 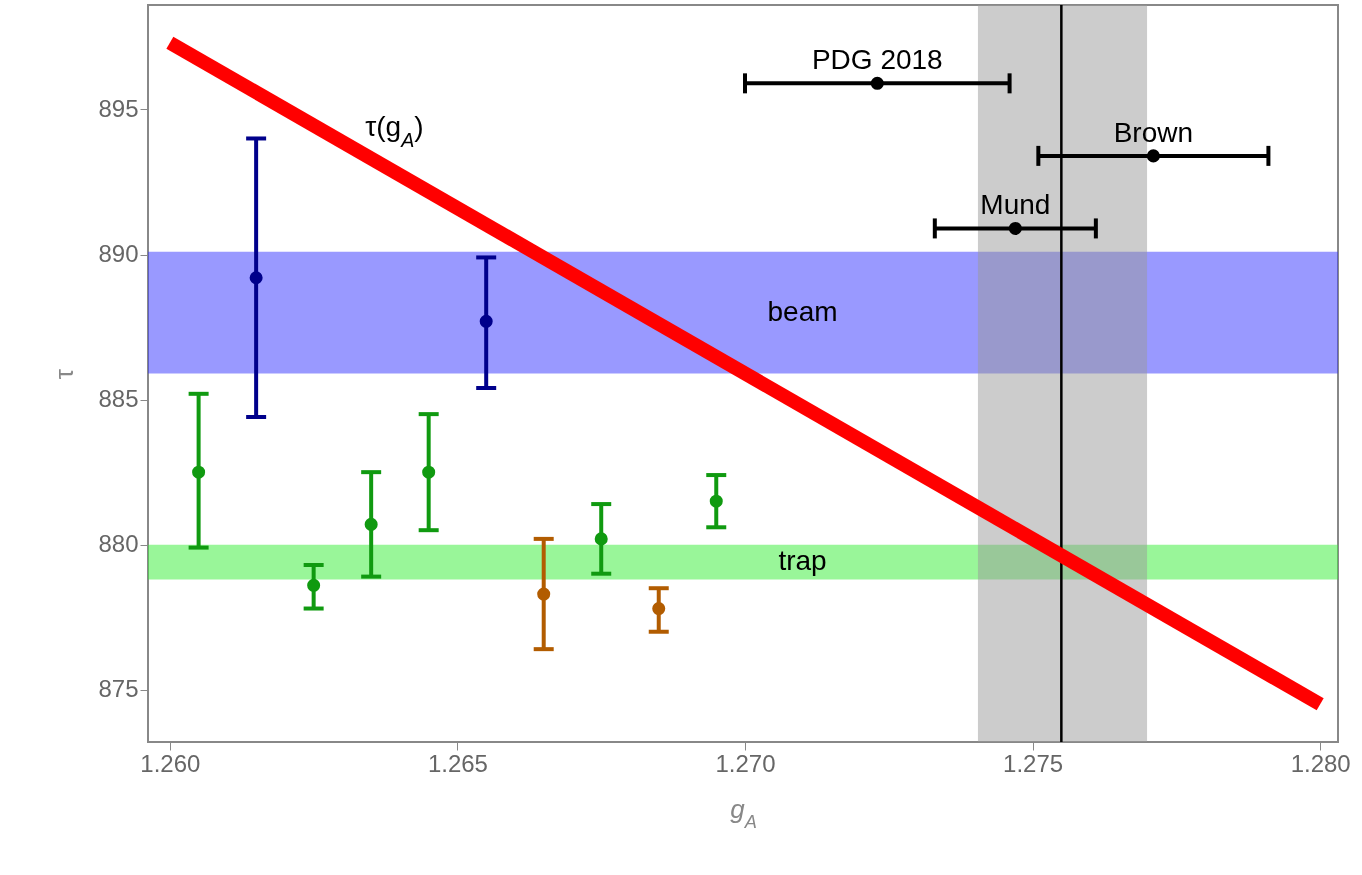 I want to click on annotation: Brown, so click(x=1153, y=132).